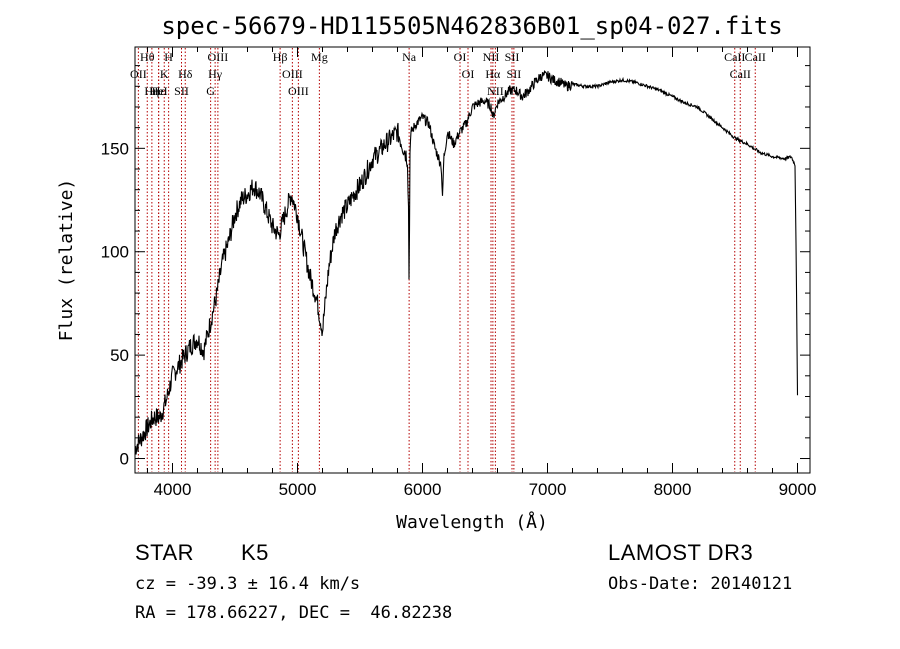 This screenshot has height=649, width=900. I want to click on line-marker-label: Hη, so click(151, 91).